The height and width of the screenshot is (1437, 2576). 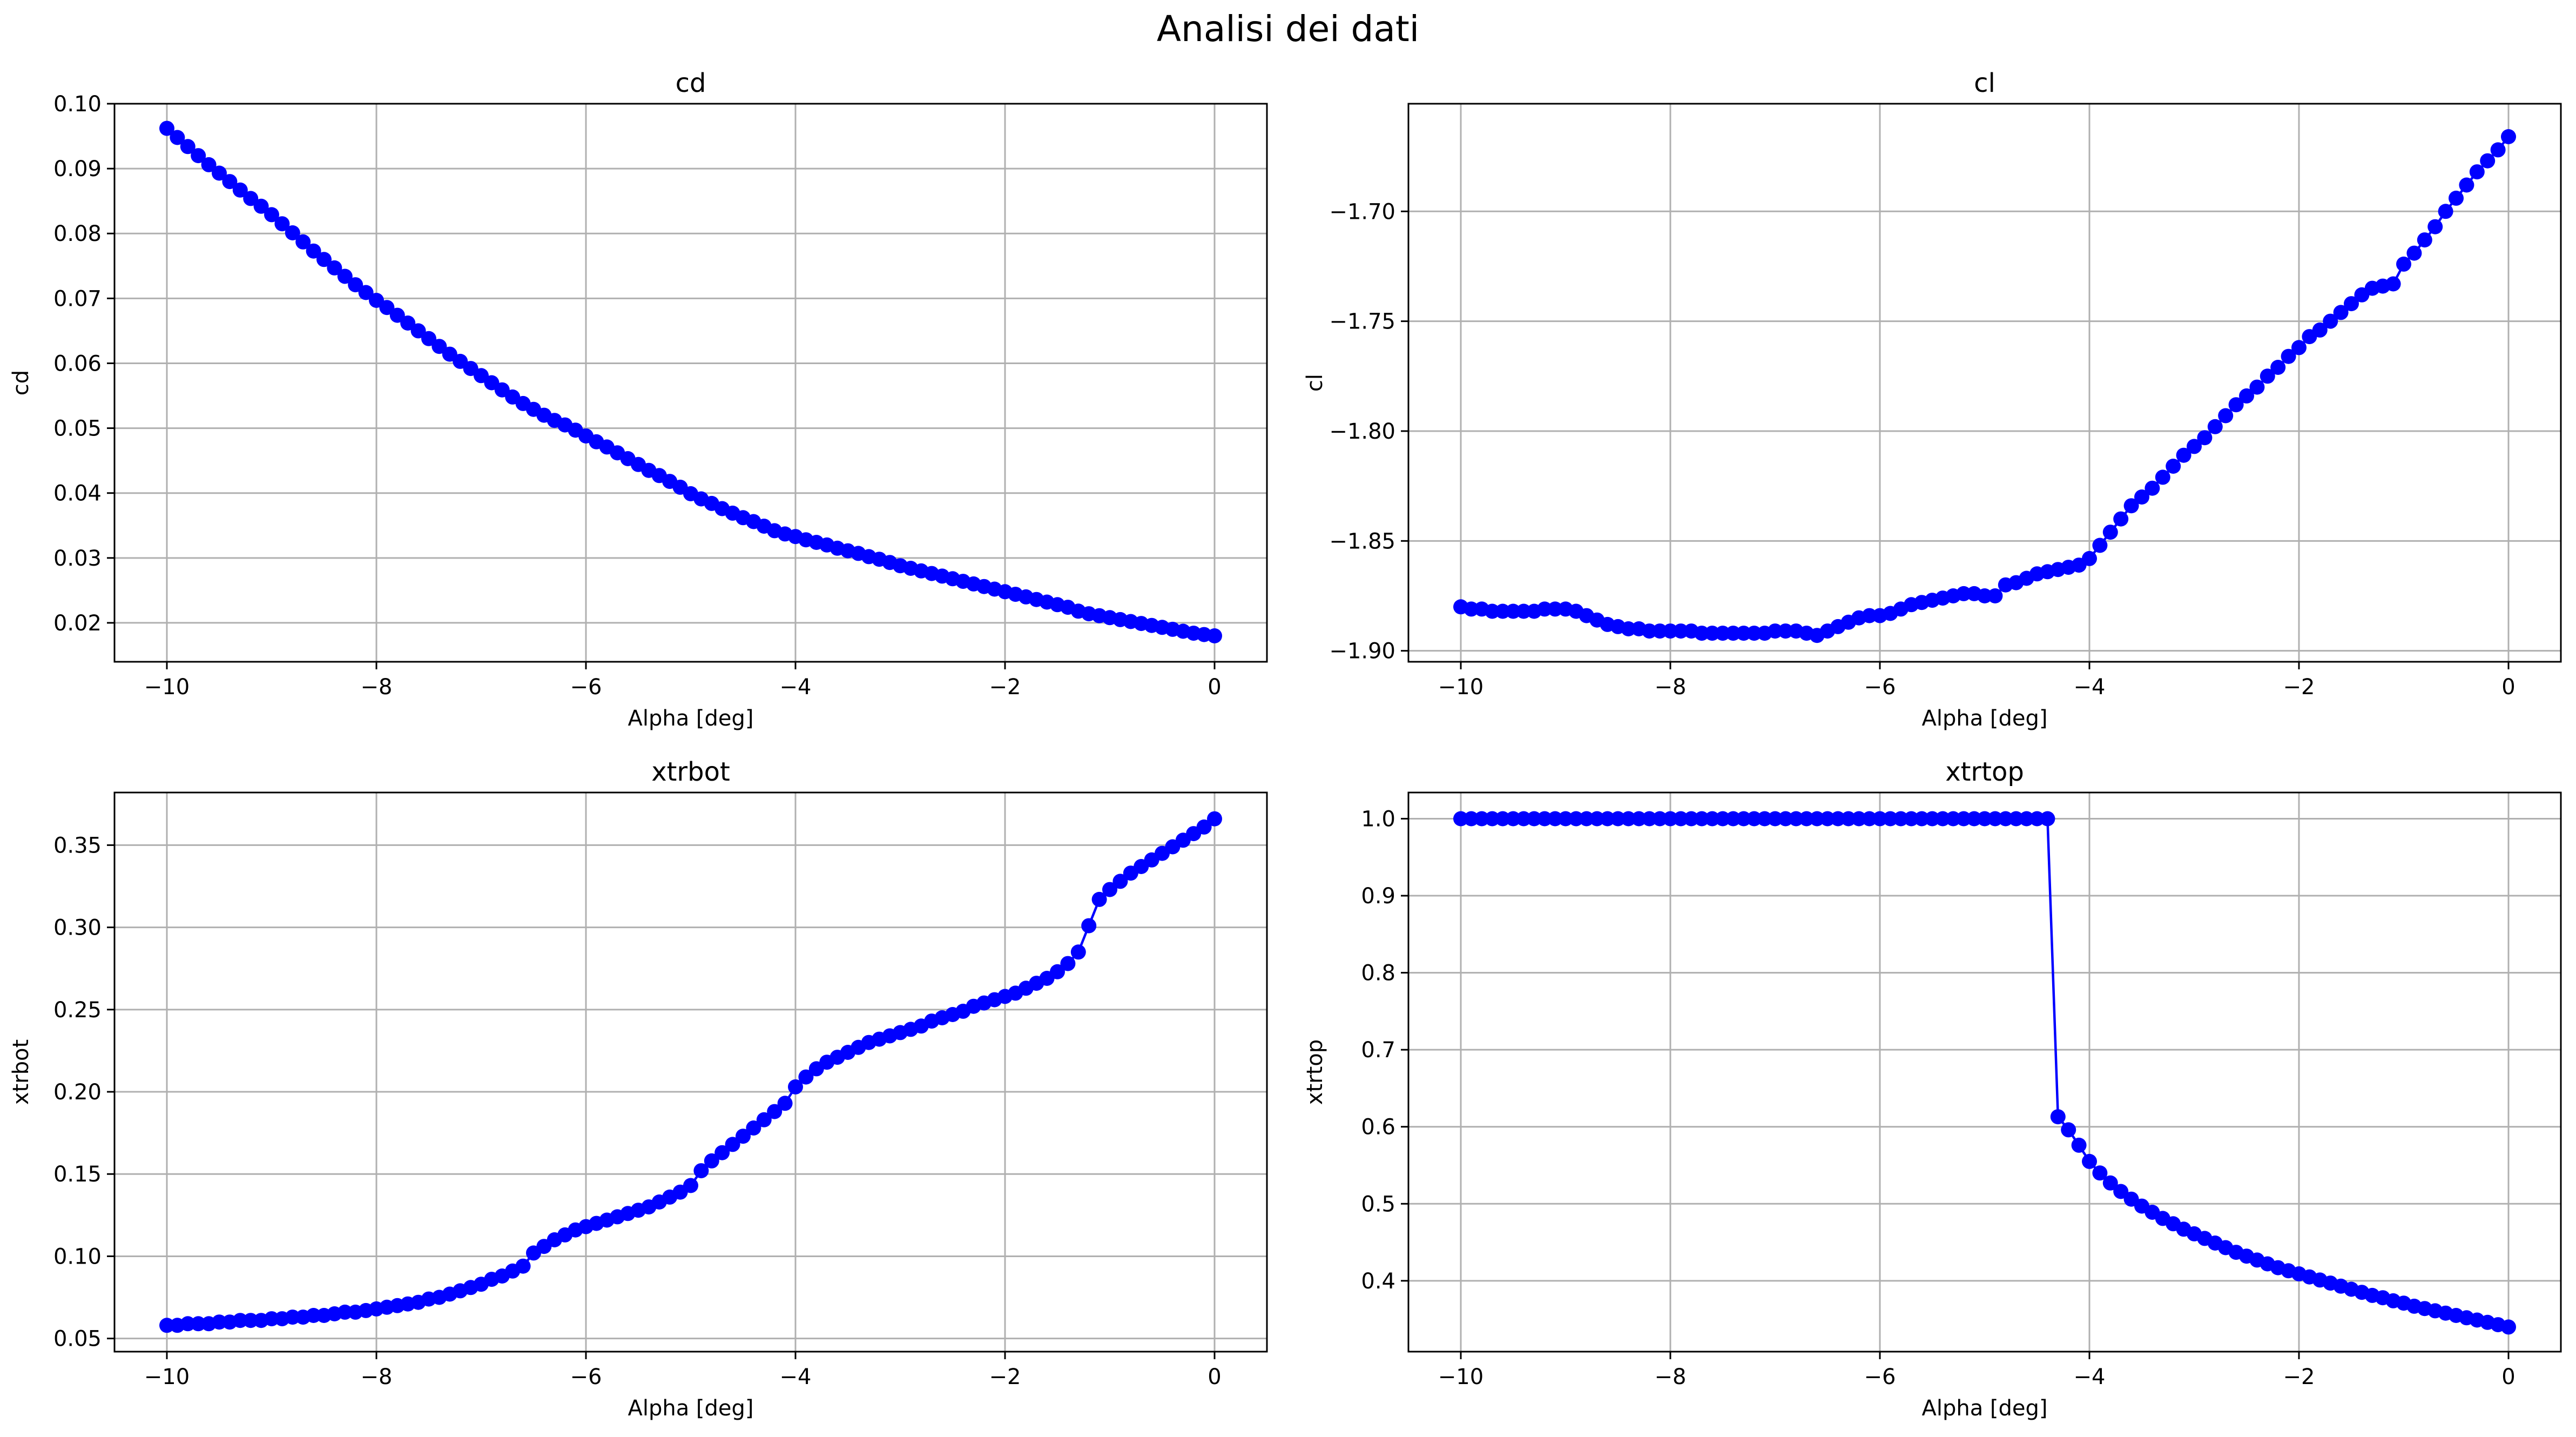 I want to click on y-tick-label: 0.05, so click(x=77, y=1339).